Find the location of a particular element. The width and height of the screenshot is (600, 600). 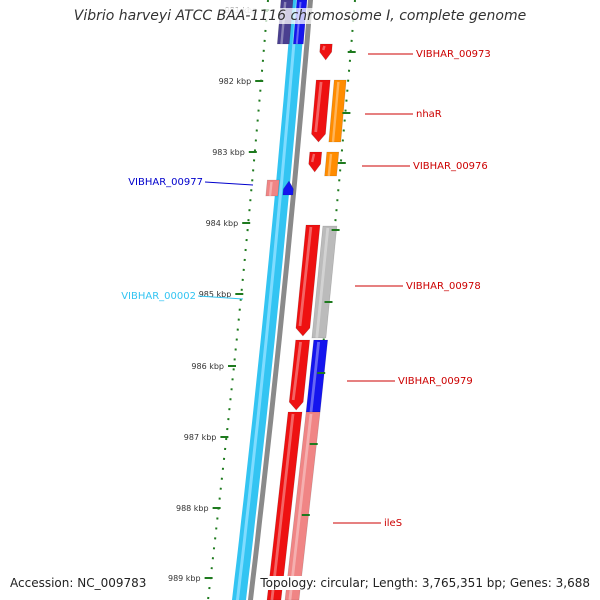

gene-nhaR-orange-sheen is located at coordinates (335, 112).